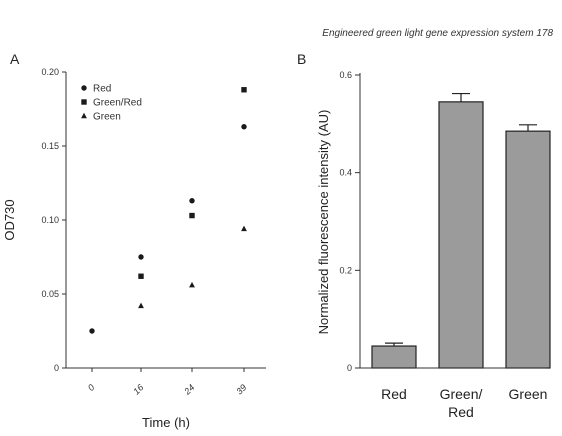 The height and width of the screenshot is (436, 562). Describe the element at coordinates (91, 387) in the screenshot. I see `chart-a-x-tick-label: 0` at that location.